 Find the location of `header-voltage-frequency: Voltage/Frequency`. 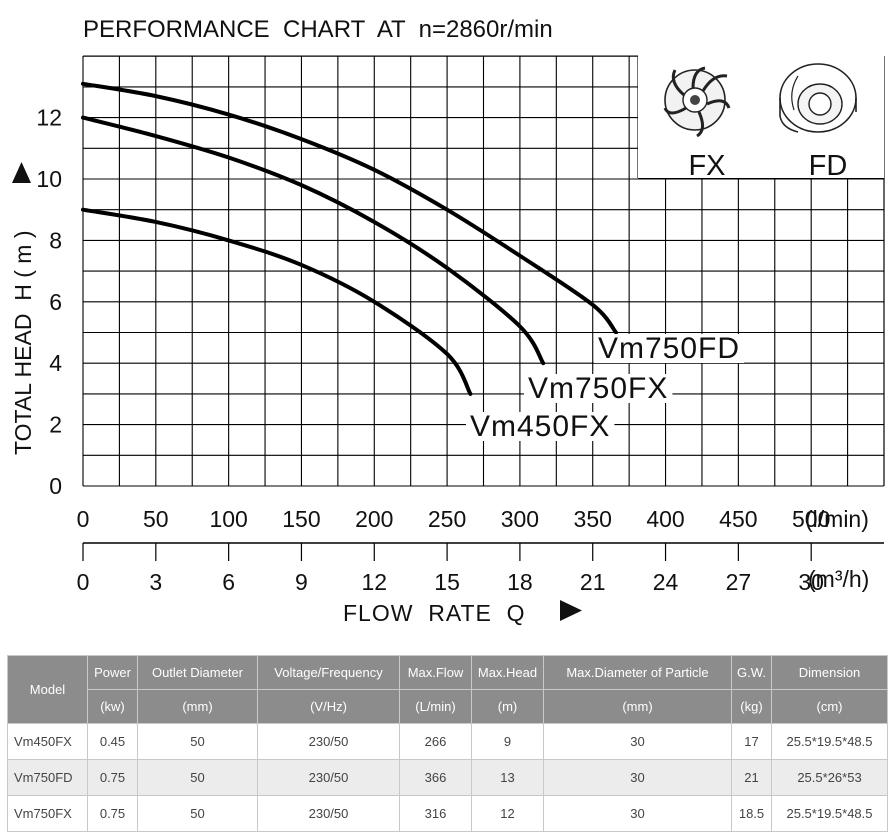

header-voltage-frequency: Voltage/Frequency is located at coordinates (328, 672).